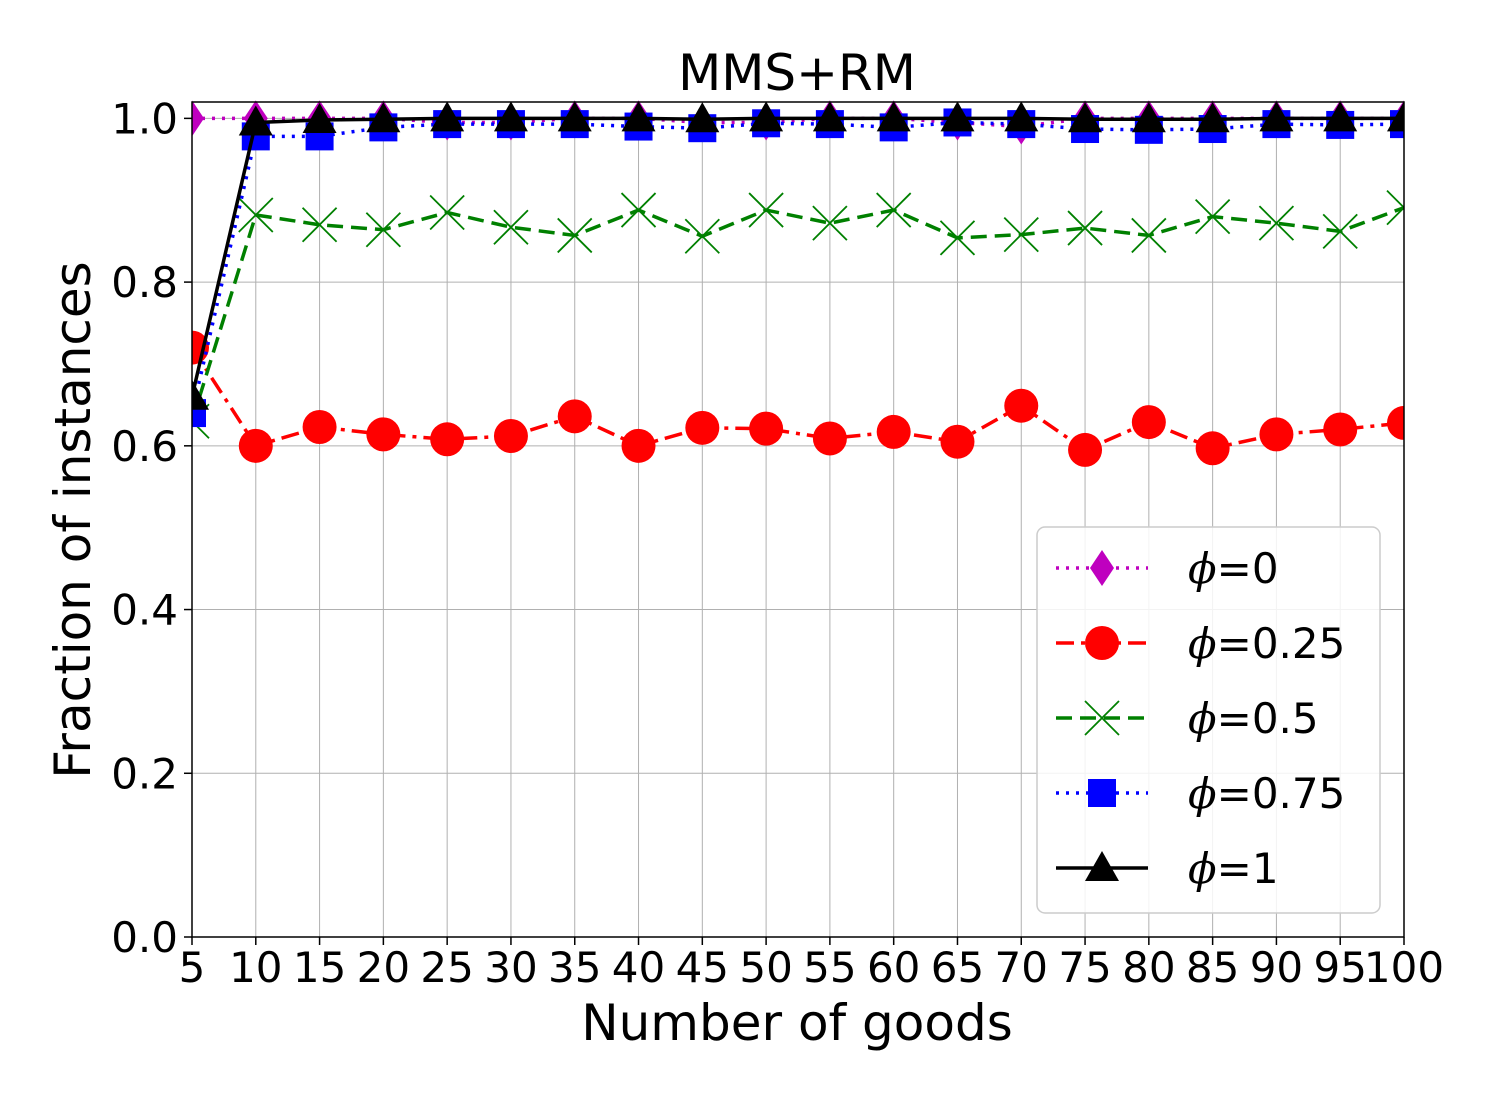 This screenshot has width=1500, height=1100. I want to click on y-tick-label: 0.4, so click(144, 610).